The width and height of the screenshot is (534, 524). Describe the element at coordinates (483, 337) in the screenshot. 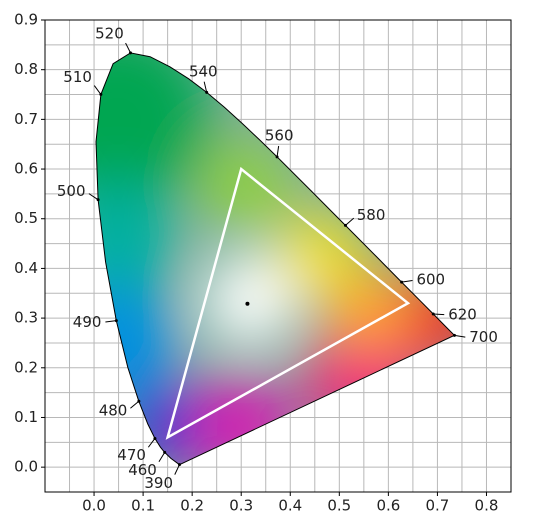

I see `wavelength-label: 700` at that location.